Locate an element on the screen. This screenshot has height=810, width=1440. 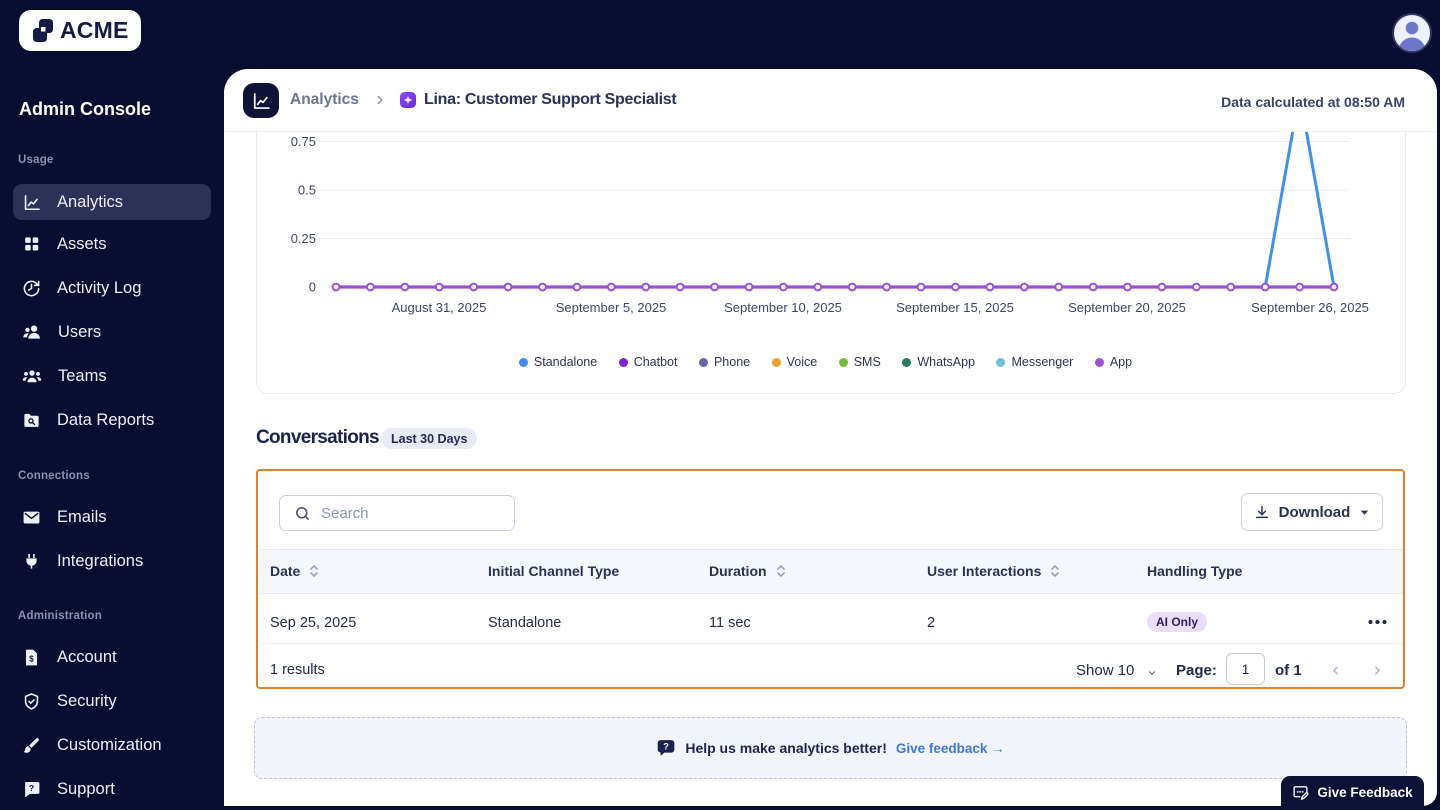
svg-text: August 31, 2025 is located at coordinates (439, 307).